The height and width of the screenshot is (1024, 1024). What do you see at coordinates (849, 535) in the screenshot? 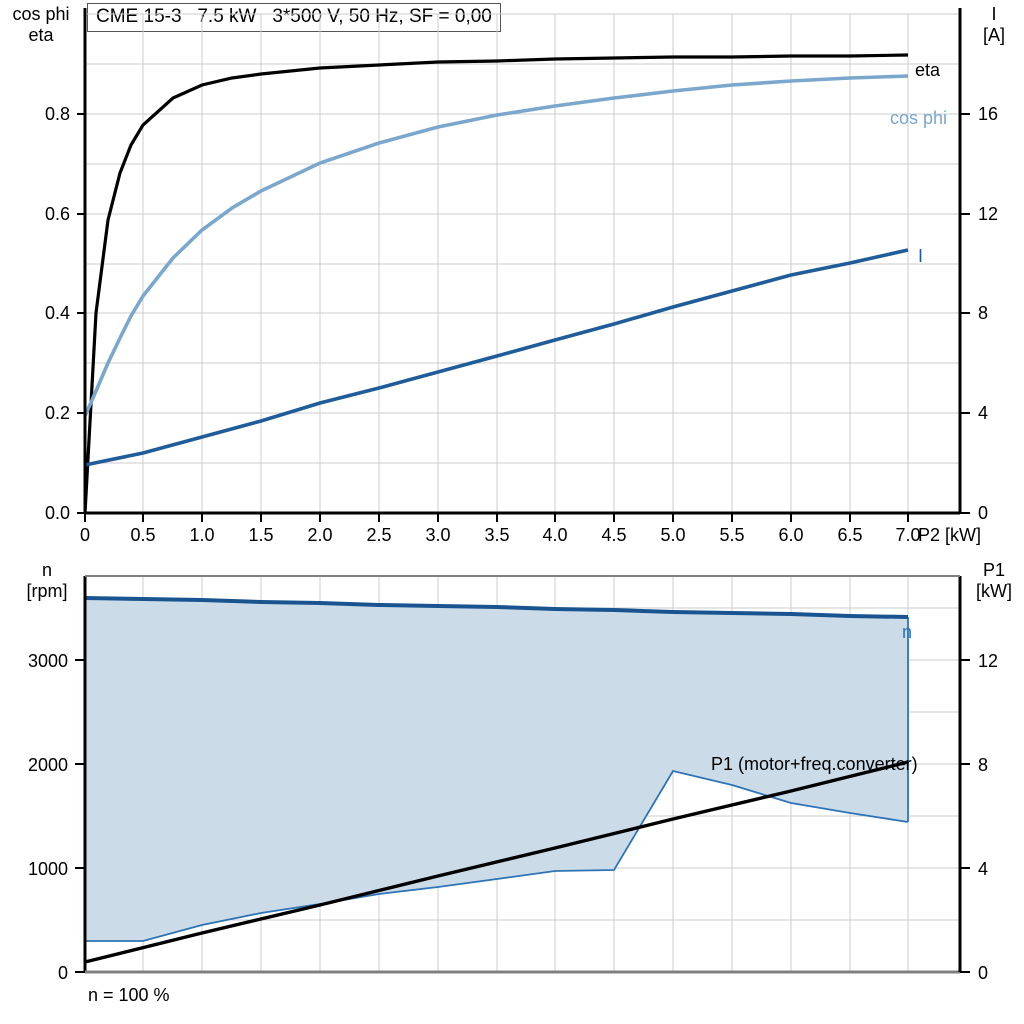
I see `svg-text: 6.5` at bounding box center [849, 535].